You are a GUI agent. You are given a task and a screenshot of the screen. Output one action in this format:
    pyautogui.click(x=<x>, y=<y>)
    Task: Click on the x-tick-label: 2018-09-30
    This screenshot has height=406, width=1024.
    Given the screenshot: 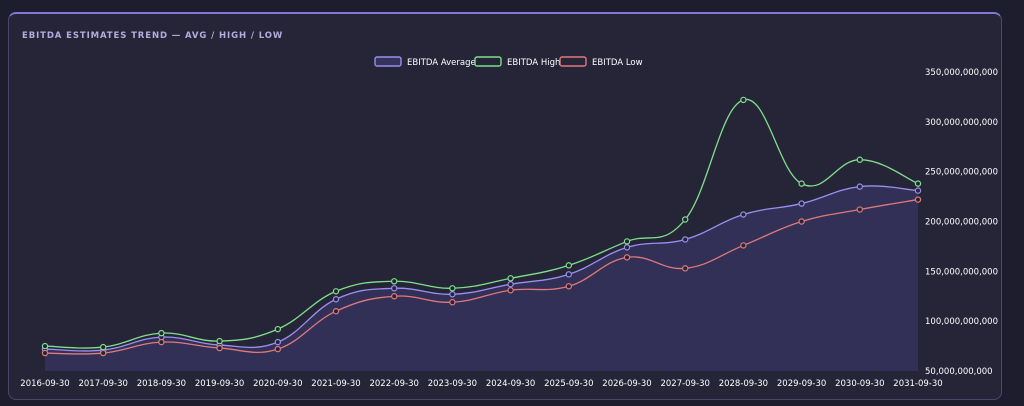 What is the action you would take?
    pyautogui.click(x=161, y=384)
    